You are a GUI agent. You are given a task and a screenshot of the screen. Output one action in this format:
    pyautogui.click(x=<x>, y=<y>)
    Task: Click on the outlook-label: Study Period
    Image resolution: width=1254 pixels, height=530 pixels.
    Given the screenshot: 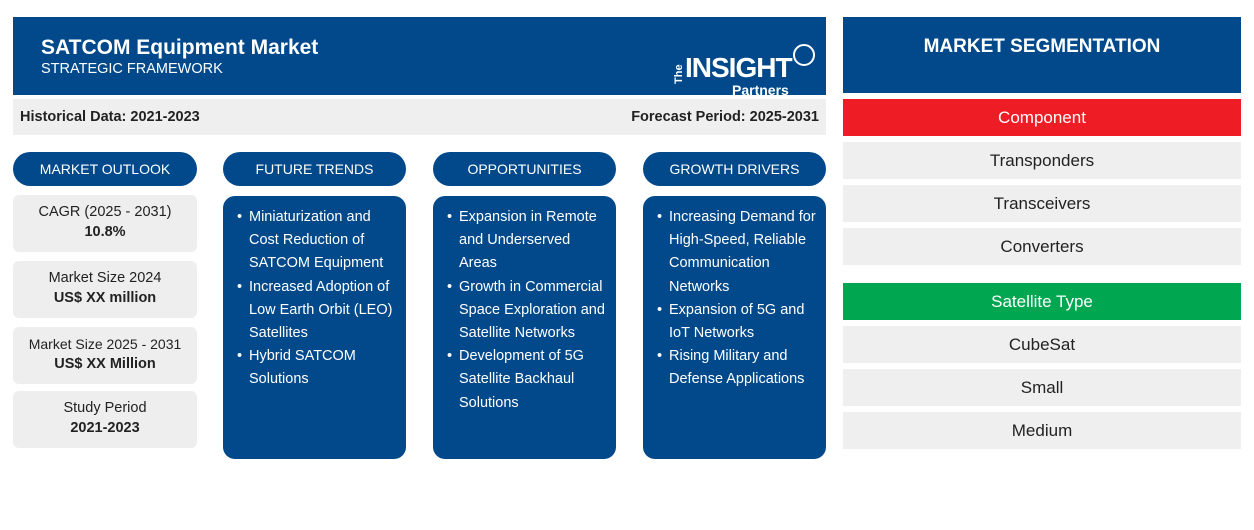 What is the action you would take?
    pyautogui.click(x=105, y=408)
    